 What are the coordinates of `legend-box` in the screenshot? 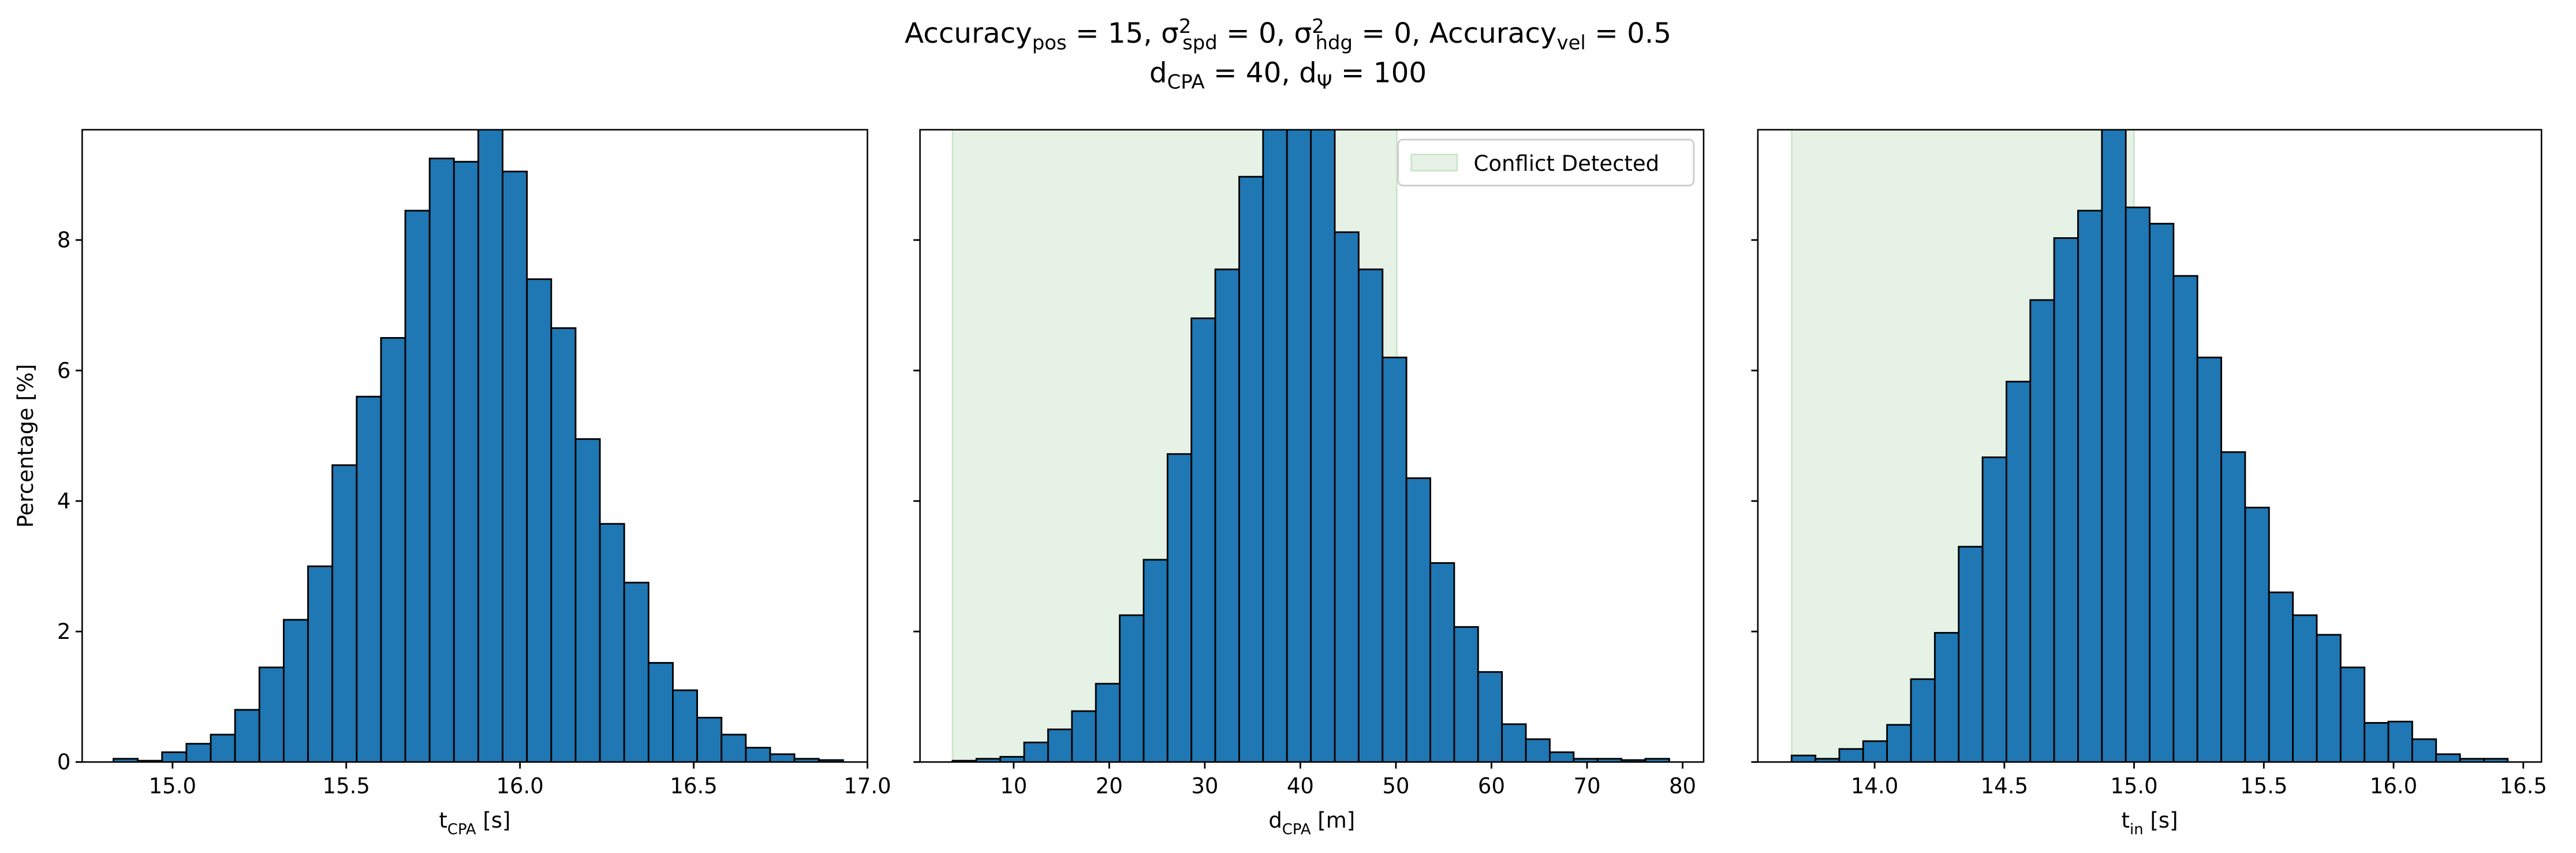 It's located at (1546, 162).